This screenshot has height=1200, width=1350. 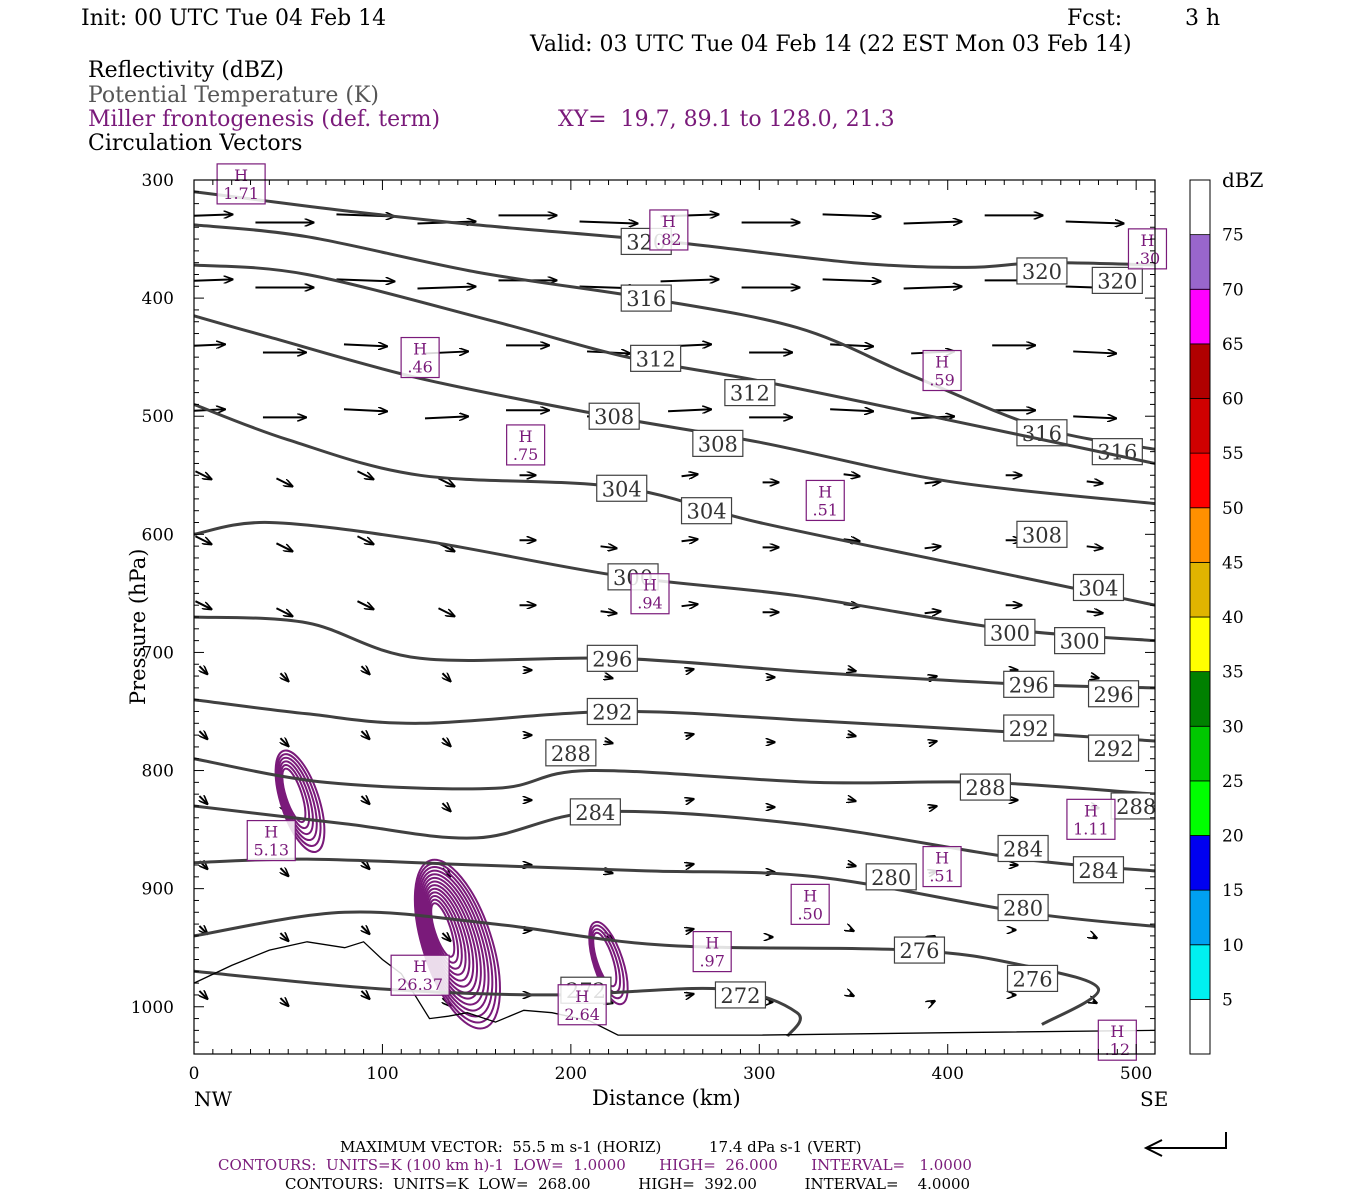 I want to click on dbz-colorbar: 5 10 15 20 25 30 35 40 45 50 55 60 65 70 75, so click(x=1216, y=617).